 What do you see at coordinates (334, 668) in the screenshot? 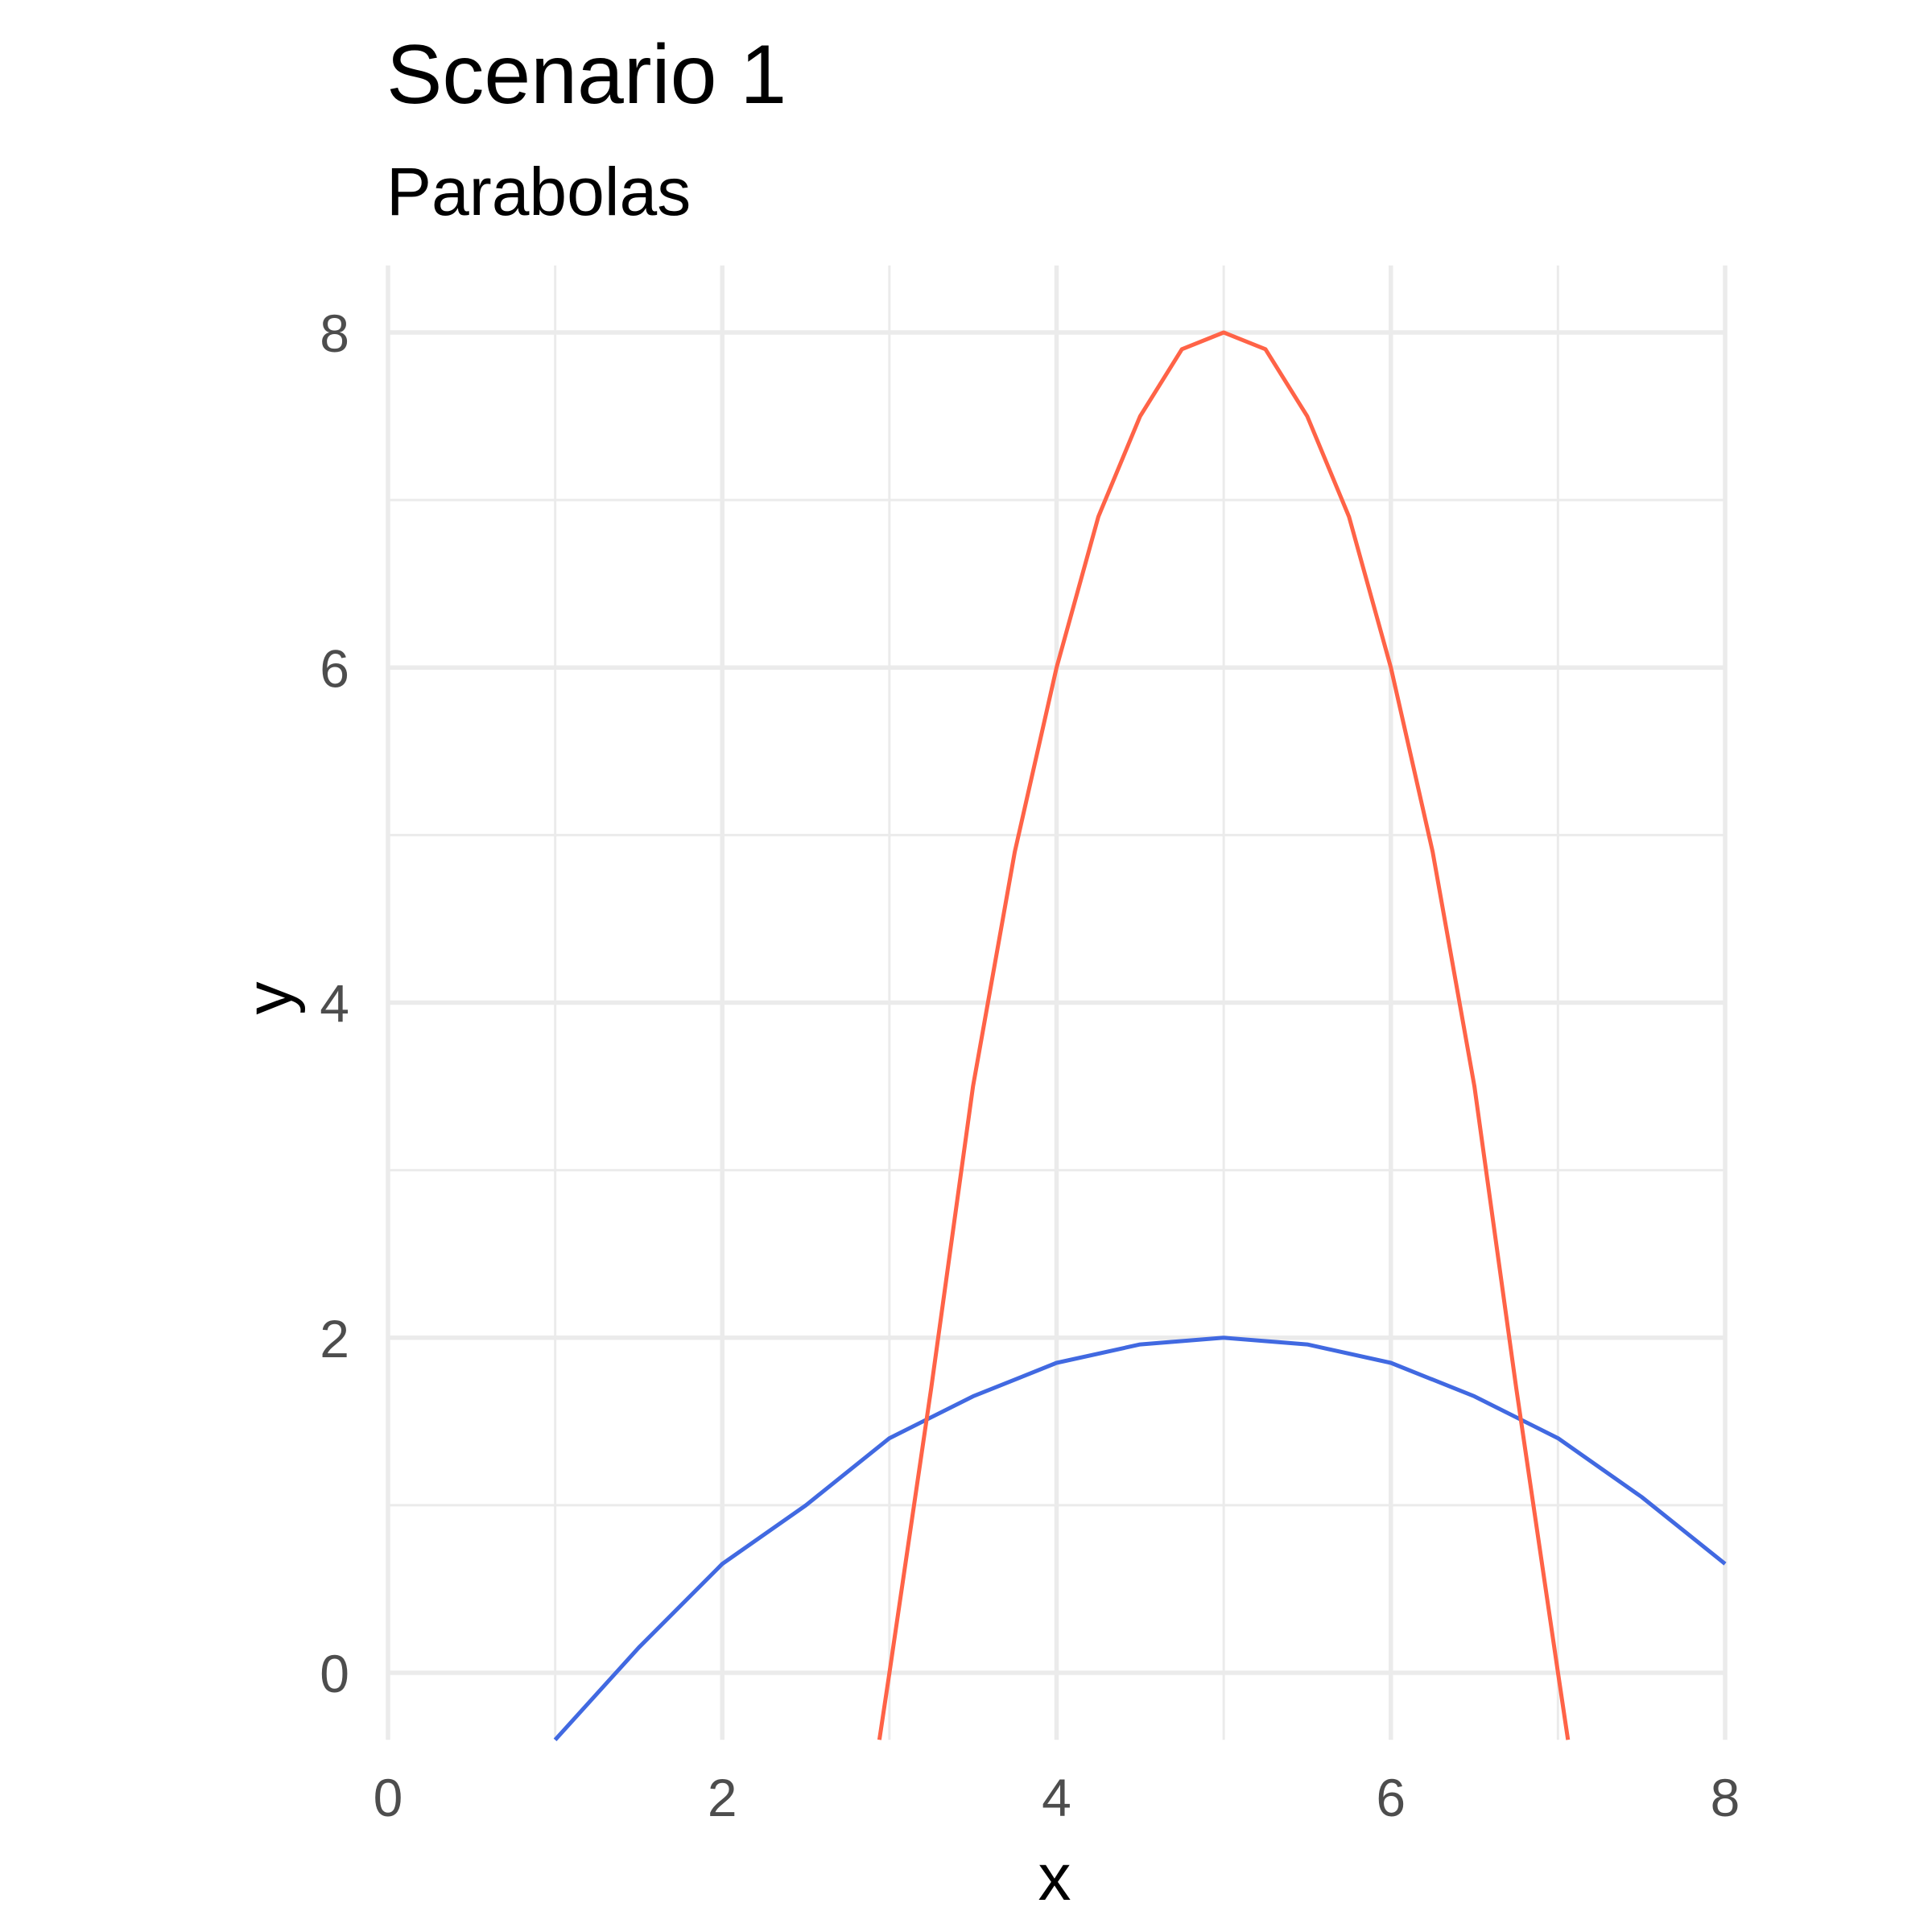
I see `y-tick-label: 6` at bounding box center [334, 668].